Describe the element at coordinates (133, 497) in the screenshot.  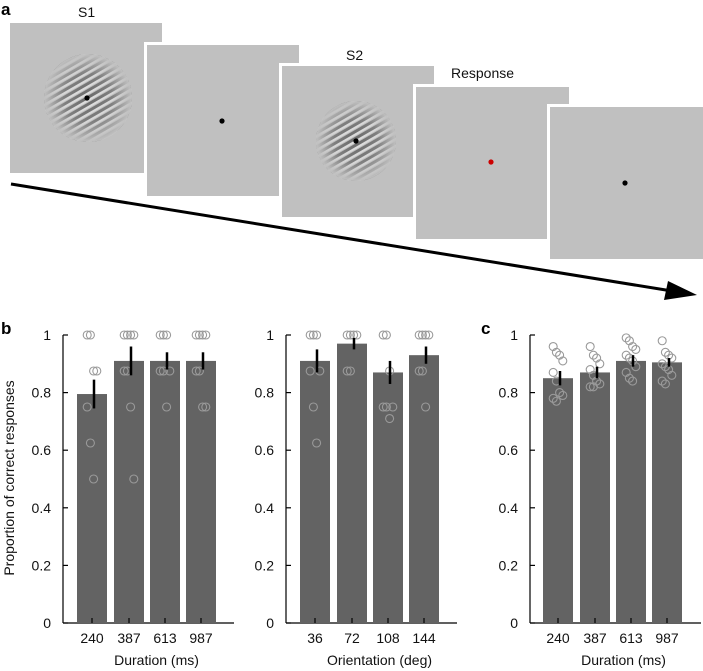
I see `chart-b-duration: 0 0.2 0.4 0.6 0.8 1 240 387 613 987 Duration (ms)` at that location.